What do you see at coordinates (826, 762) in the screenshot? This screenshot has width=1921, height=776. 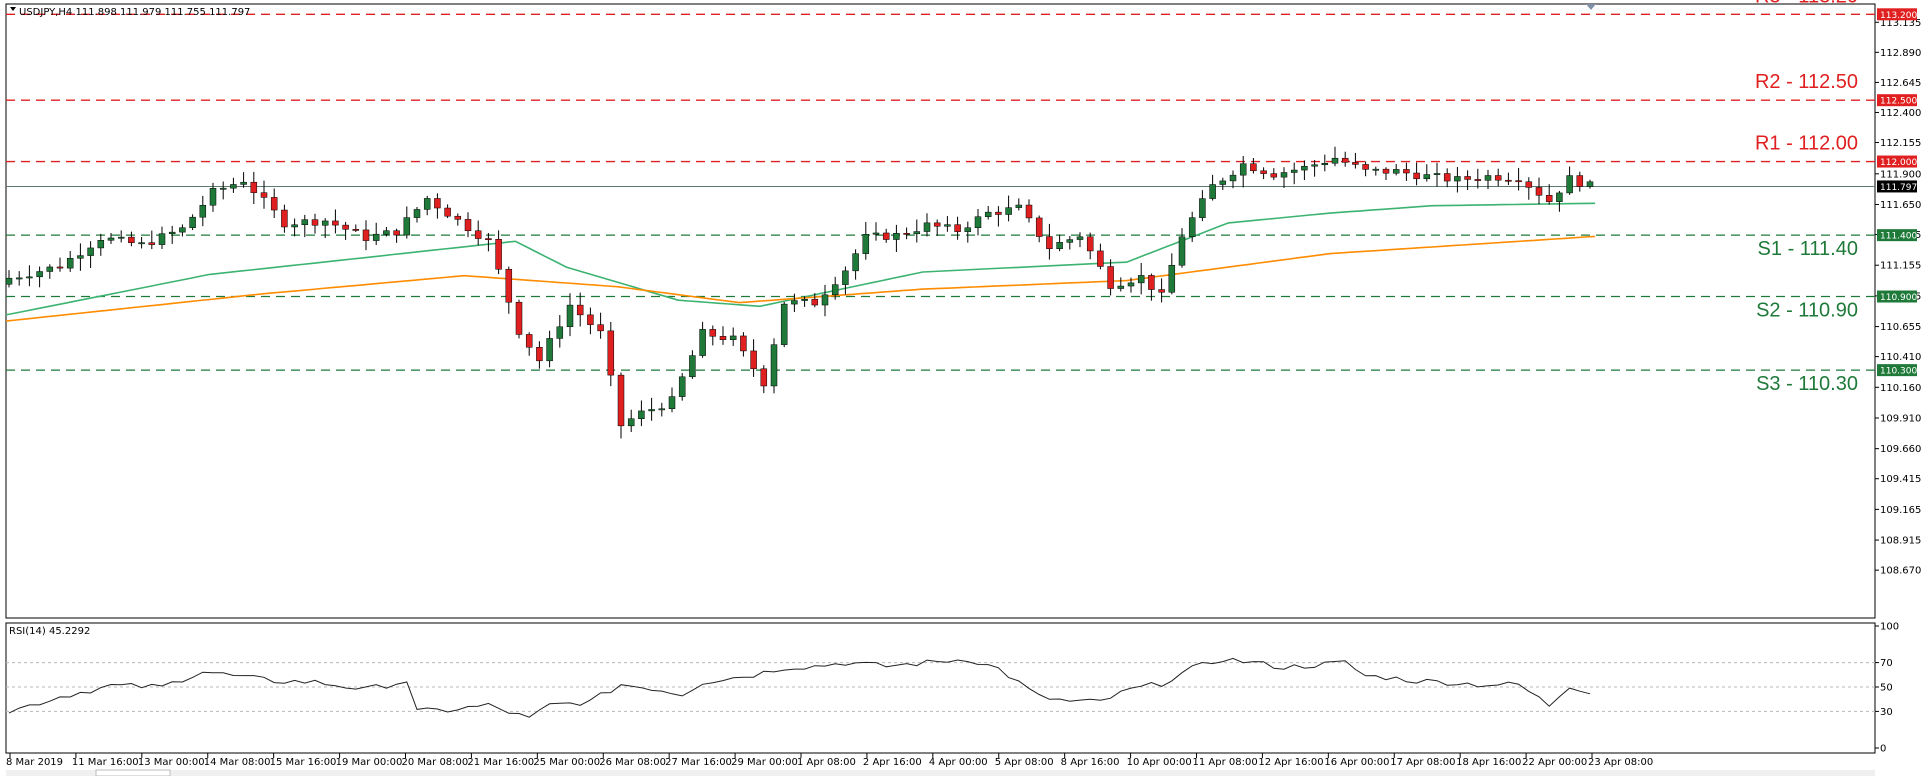 I see `time-tick-label-12: 1 Apr 08:00` at bounding box center [826, 762].